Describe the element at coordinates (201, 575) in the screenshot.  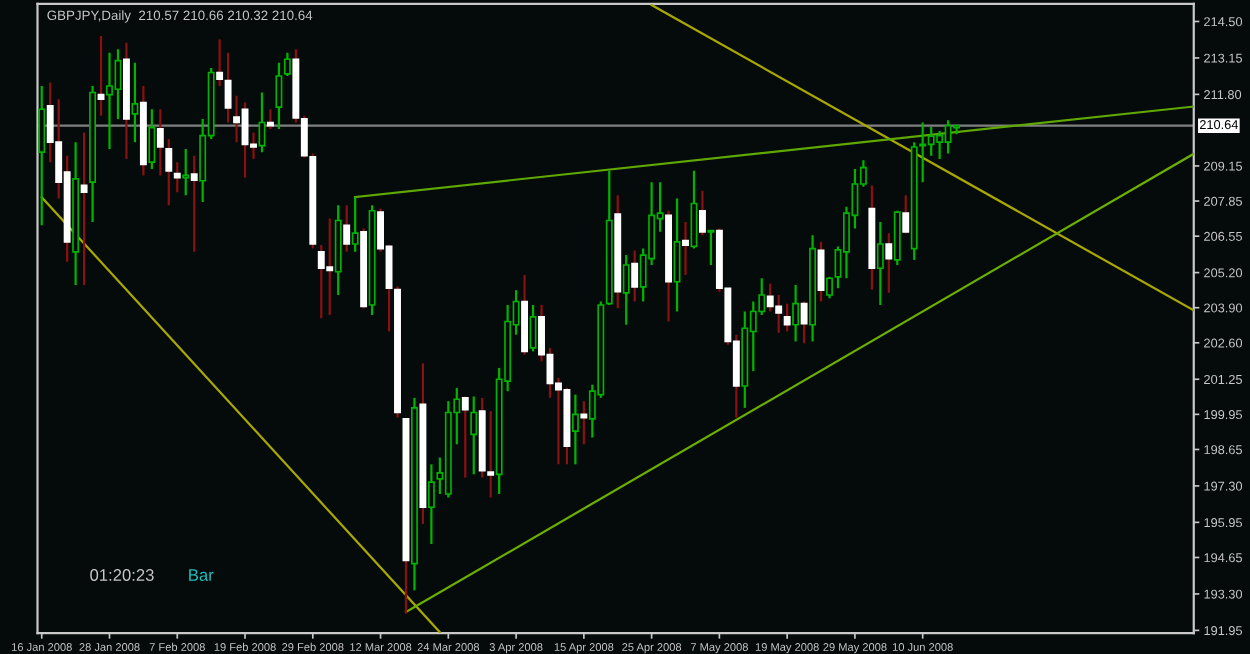
I see `annotation: Bar` at that location.